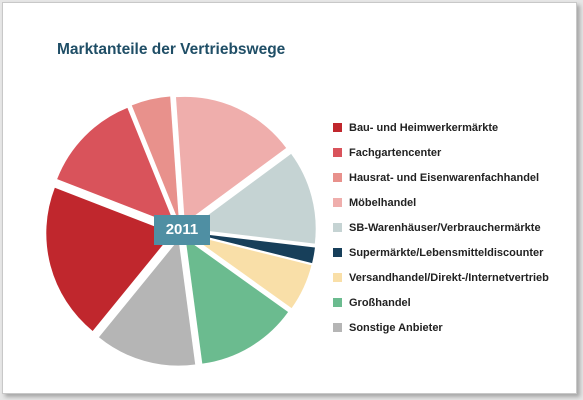 The width and height of the screenshot is (583, 400). What do you see at coordinates (445, 227) in the screenshot?
I see `legend-label: SB-Warenhäuser/Verbrauchermärkte` at bounding box center [445, 227].